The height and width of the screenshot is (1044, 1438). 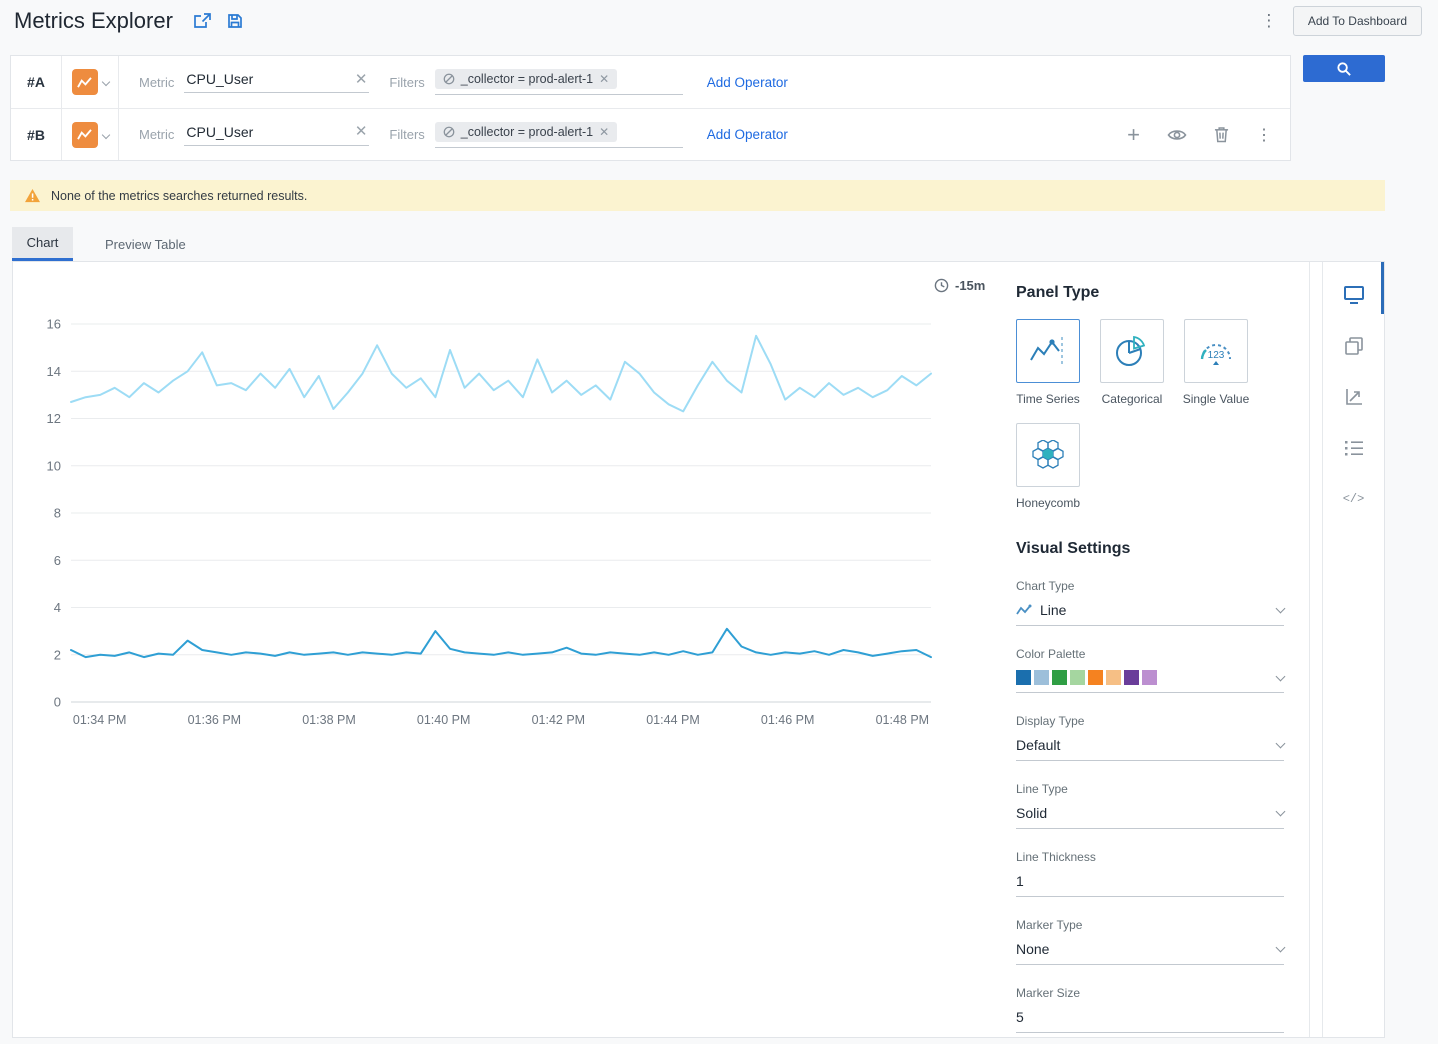 What do you see at coordinates (215, 720) in the screenshot?
I see `svg-text: 01:36 PM` at bounding box center [215, 720].